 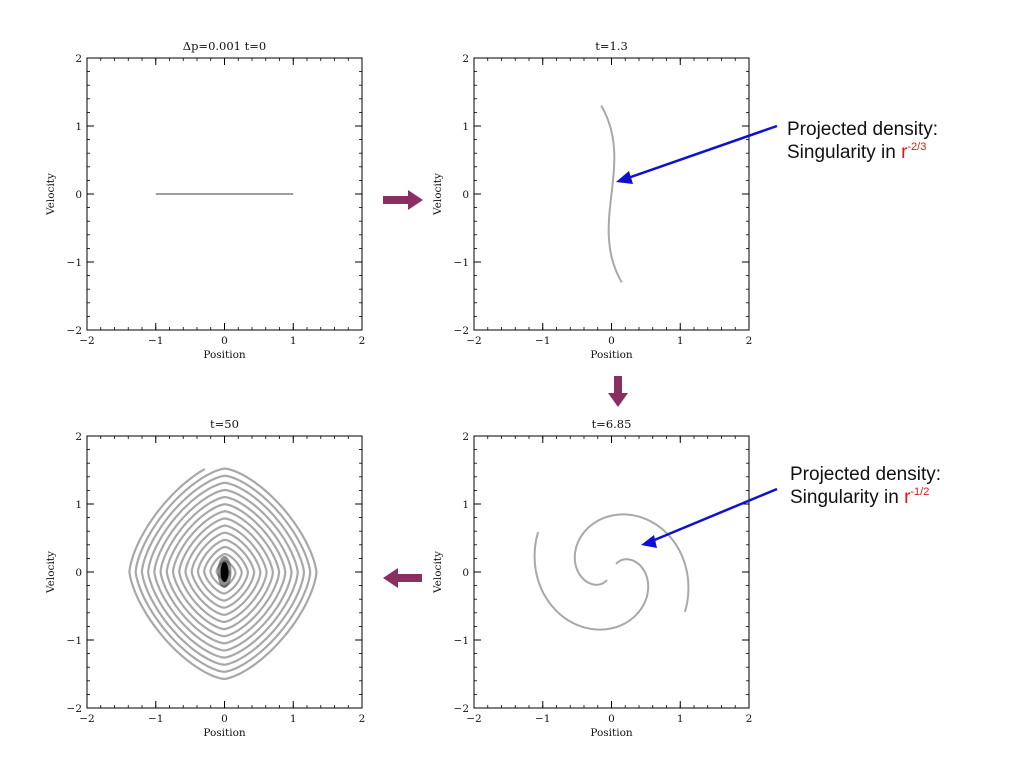 I want to click on annotation-bottom-exponent: -1/2, so click(x=919, y=492).